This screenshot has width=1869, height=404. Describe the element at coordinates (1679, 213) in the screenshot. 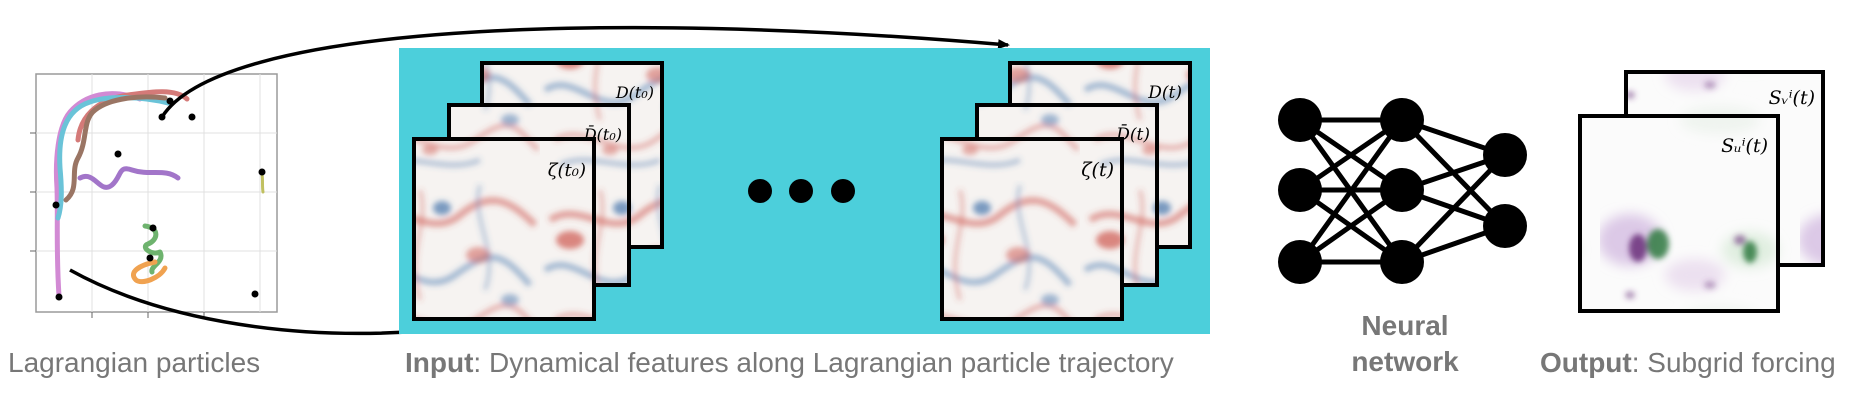

I see `frame-Su` at that location.